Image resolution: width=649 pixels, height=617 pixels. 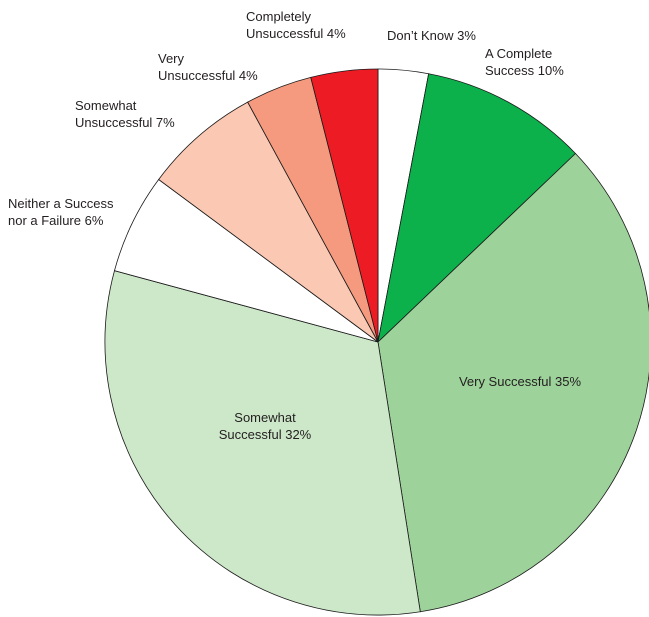 What do you see at coordinates (208, 67) in the screenshot?
I see `slice-label-6: Very Unsuccessful 4%` at bounding box center [208, 67].